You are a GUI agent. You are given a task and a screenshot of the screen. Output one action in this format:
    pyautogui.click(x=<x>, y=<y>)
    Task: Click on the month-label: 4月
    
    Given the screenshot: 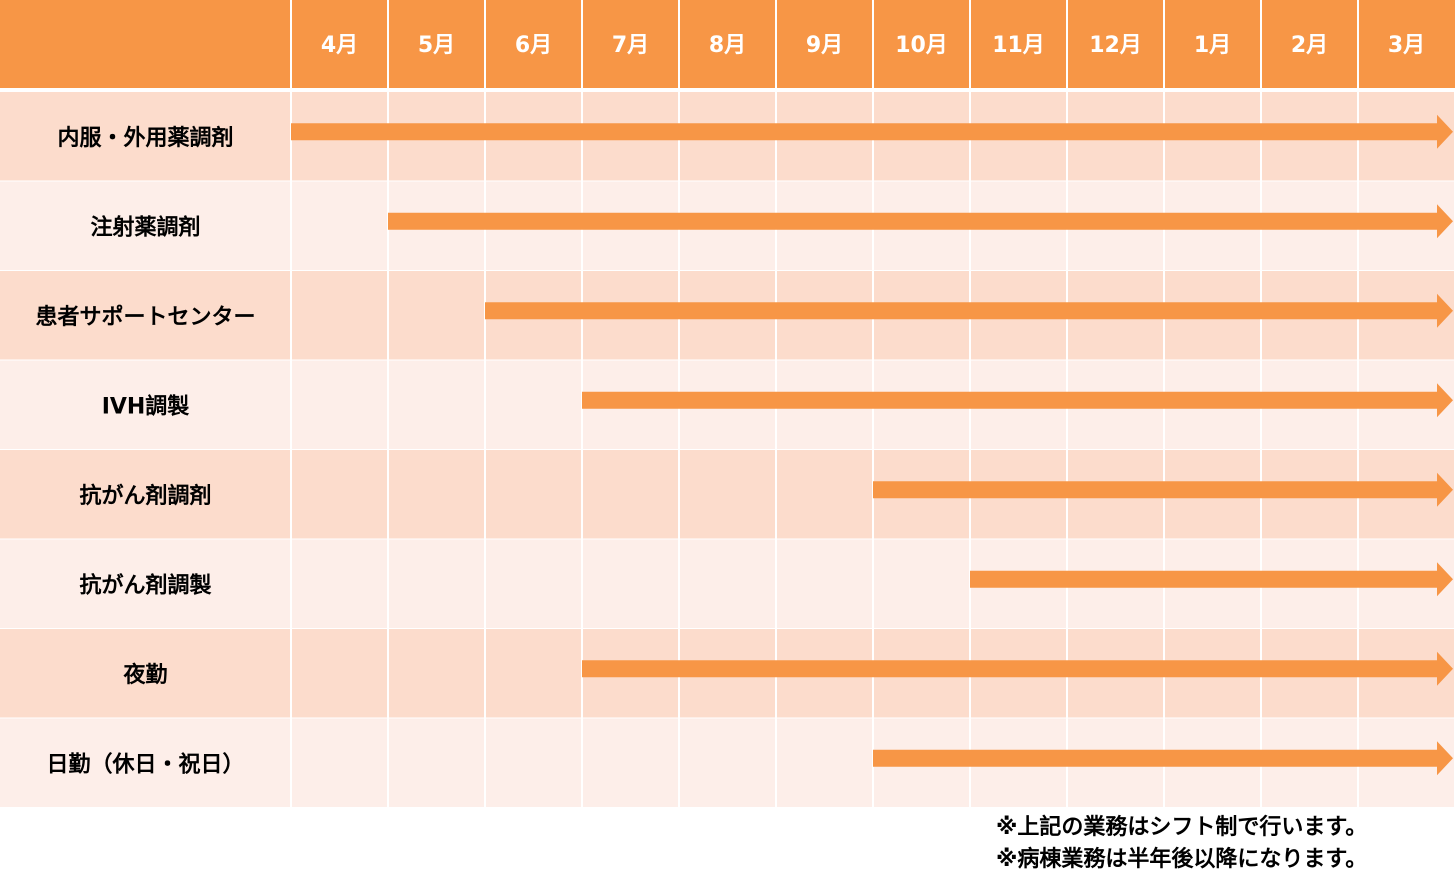 What is the action you would take?
    pyautogui.click(x=339, y=45)
    